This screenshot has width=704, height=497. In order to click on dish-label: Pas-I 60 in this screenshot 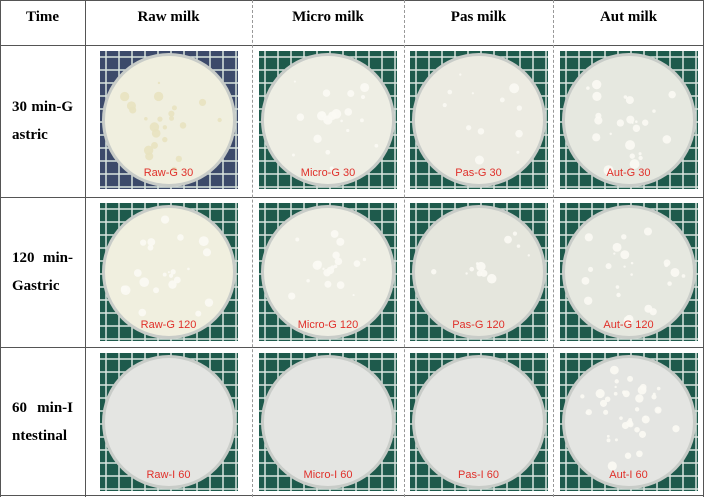, I will do `click(478, 475)`.